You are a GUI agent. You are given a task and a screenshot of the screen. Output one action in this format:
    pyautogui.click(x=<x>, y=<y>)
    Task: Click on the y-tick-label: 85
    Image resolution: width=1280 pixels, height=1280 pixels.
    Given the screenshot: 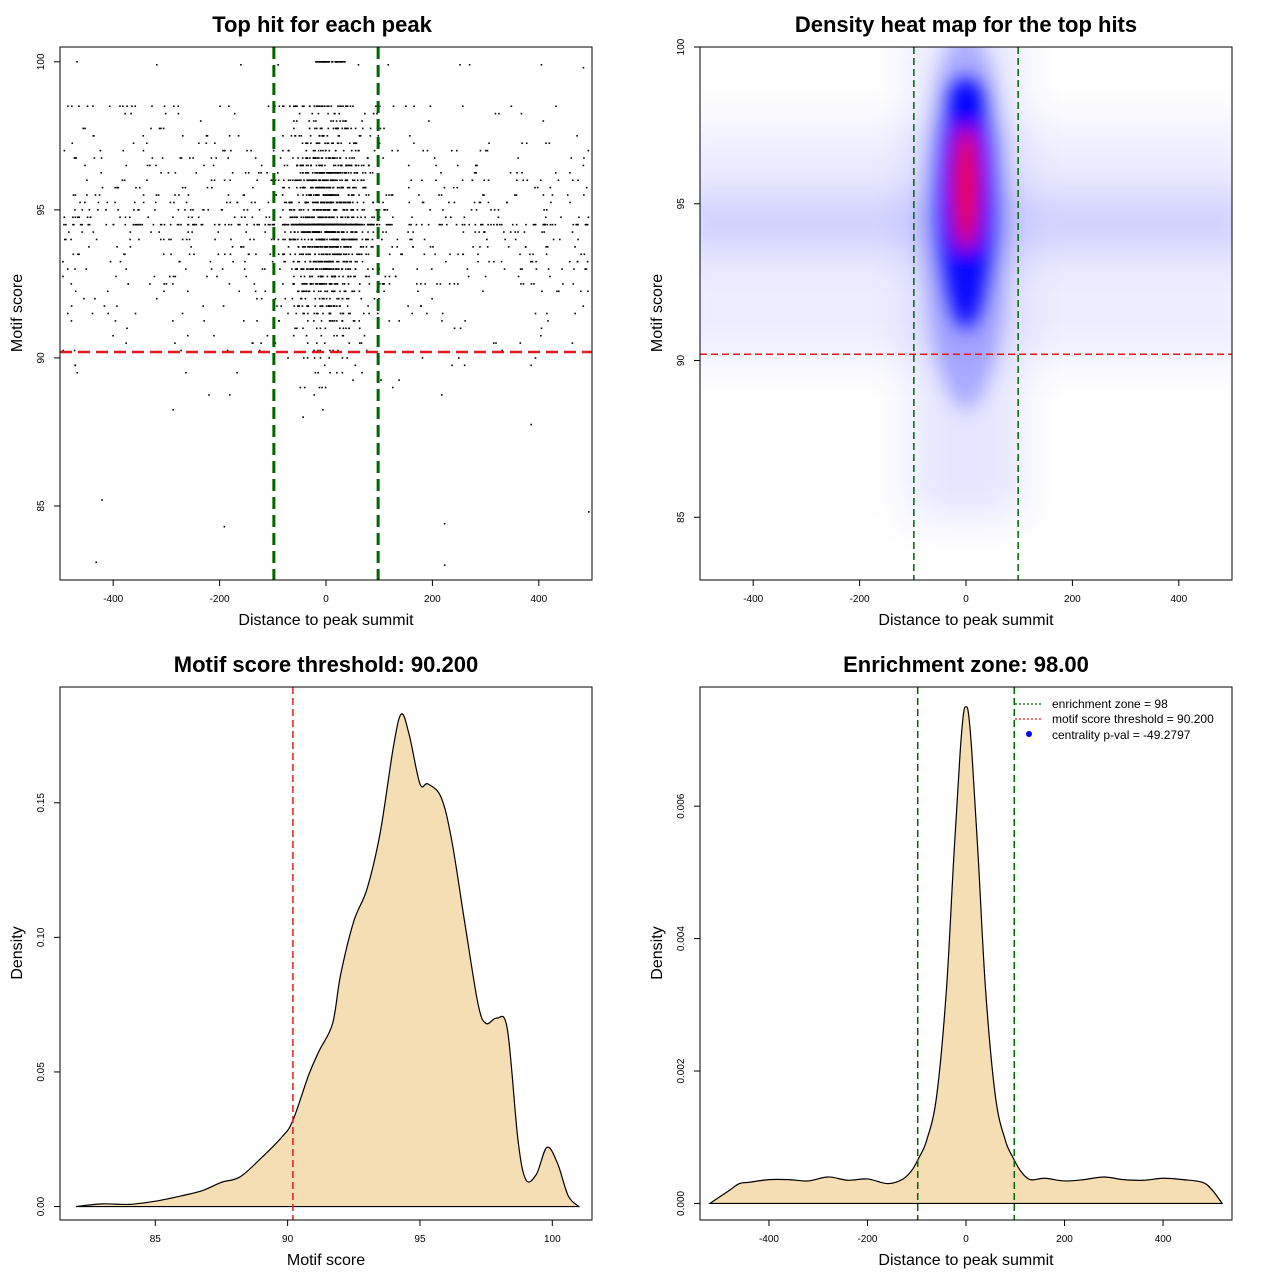 What is the action you would take?
    pyautogui.click(x=41, y=506)
    